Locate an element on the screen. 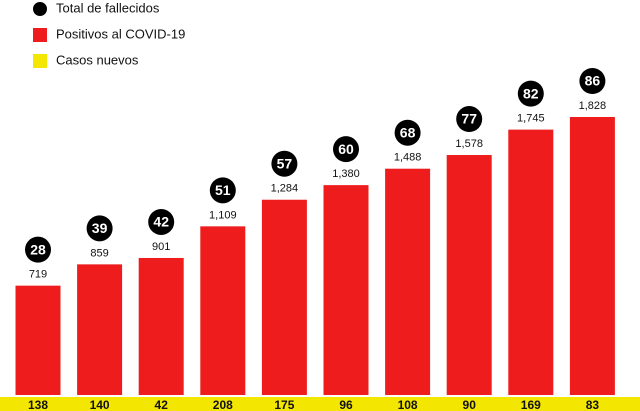 Image resolution: width=640 pixels, height=411 pixels. new-cases-label: 90 is located at coordinates (470, 404).